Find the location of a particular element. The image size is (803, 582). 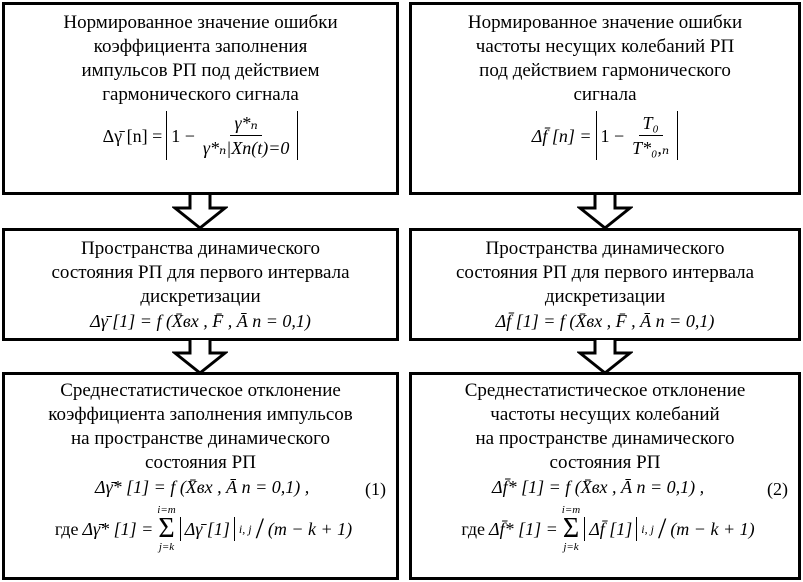

formula-fraction: T₀ T*₀,ₙ is located at coordinates (650, 135).